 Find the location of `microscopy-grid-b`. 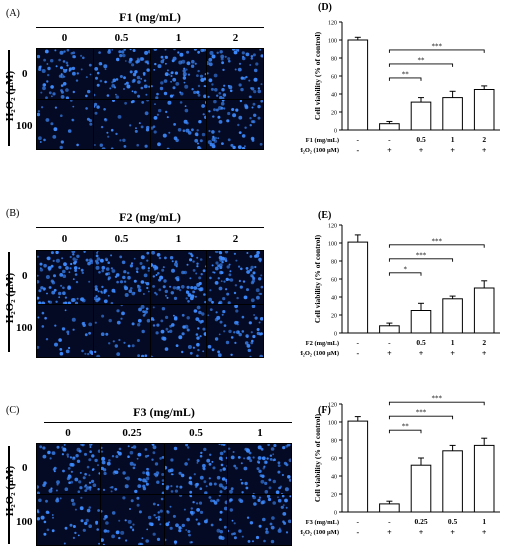

microscopy-grid-b is located at coordinates (150, 304).